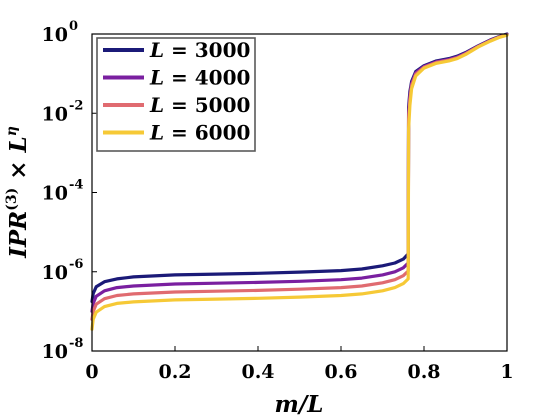 The image size is (560, 420). I want to click on legend-label-2: L = 4000, so click(199, 78).